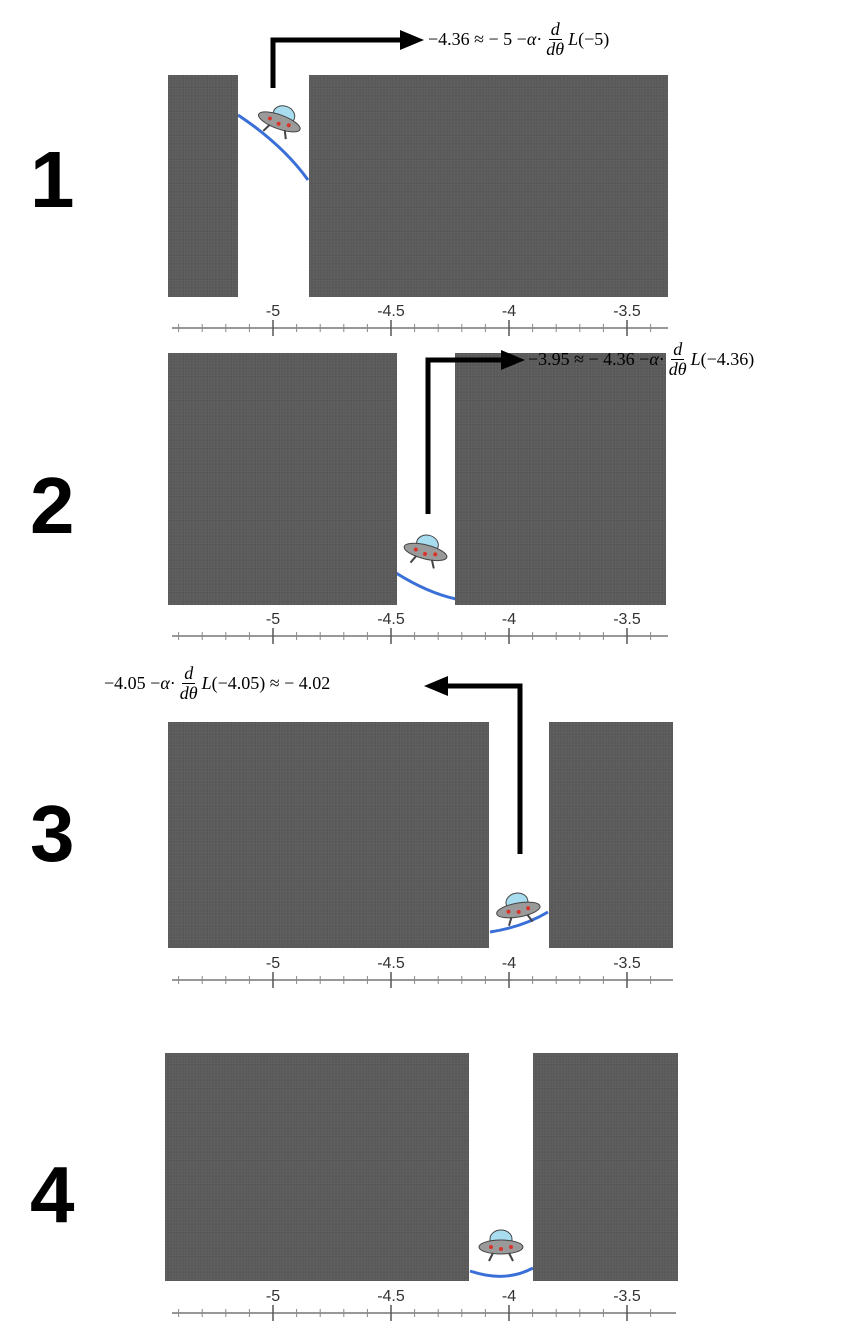 The height and width of the screenshot is (1338, 858). What do you see at coordinates (52, 505) in the screenshot?
I see `step-number: 2` at bounding box center [52, 505].